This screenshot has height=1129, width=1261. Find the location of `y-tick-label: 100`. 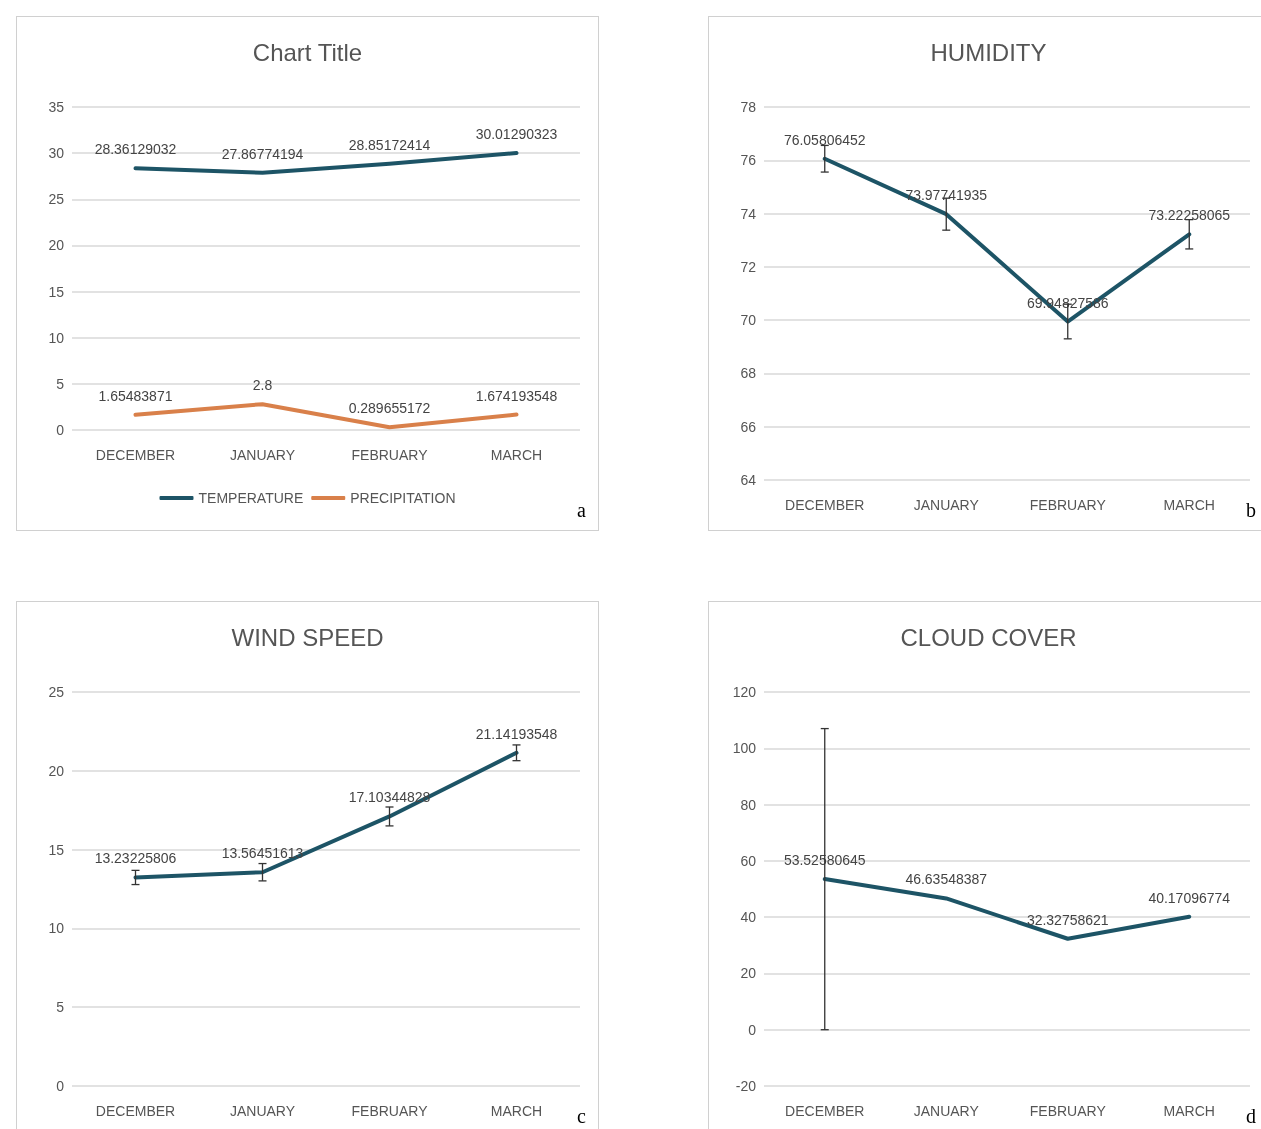

y-tick-label: 100 is located at coordinates (744, 748).